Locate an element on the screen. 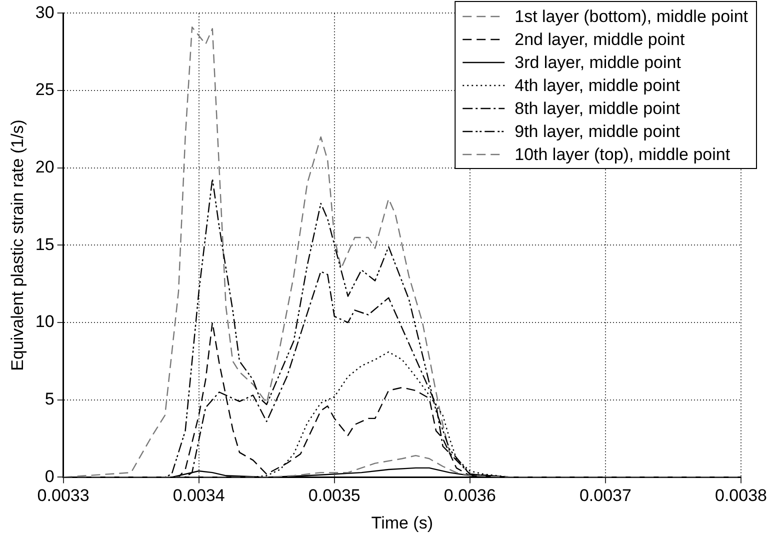 The width and height of the screenshot is (770, 544). y-tick-label: 20 is located at coordinates (44, 167).